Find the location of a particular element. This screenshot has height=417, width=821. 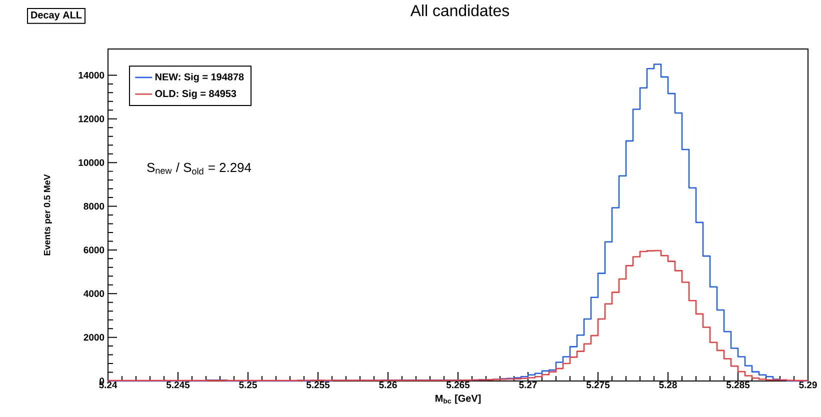

y-tick-label: 2000 is located at coordinates (94, 337).